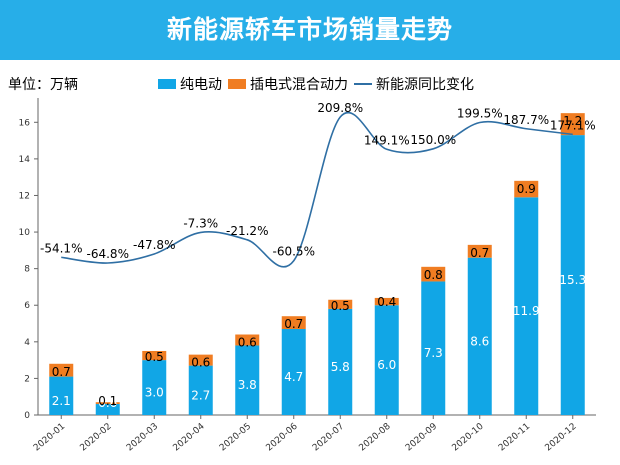  What do you see at coordinates (387, 140) in the screenshot?
I see `yoy-label: 149.1%` at bounding box center [387, 140].